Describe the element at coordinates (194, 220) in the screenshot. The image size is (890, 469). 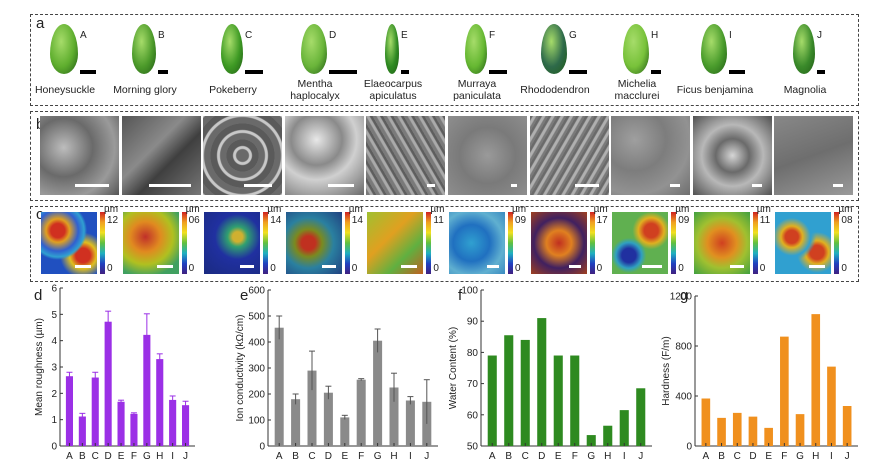
I see `afm-max-label: 06` at that location.